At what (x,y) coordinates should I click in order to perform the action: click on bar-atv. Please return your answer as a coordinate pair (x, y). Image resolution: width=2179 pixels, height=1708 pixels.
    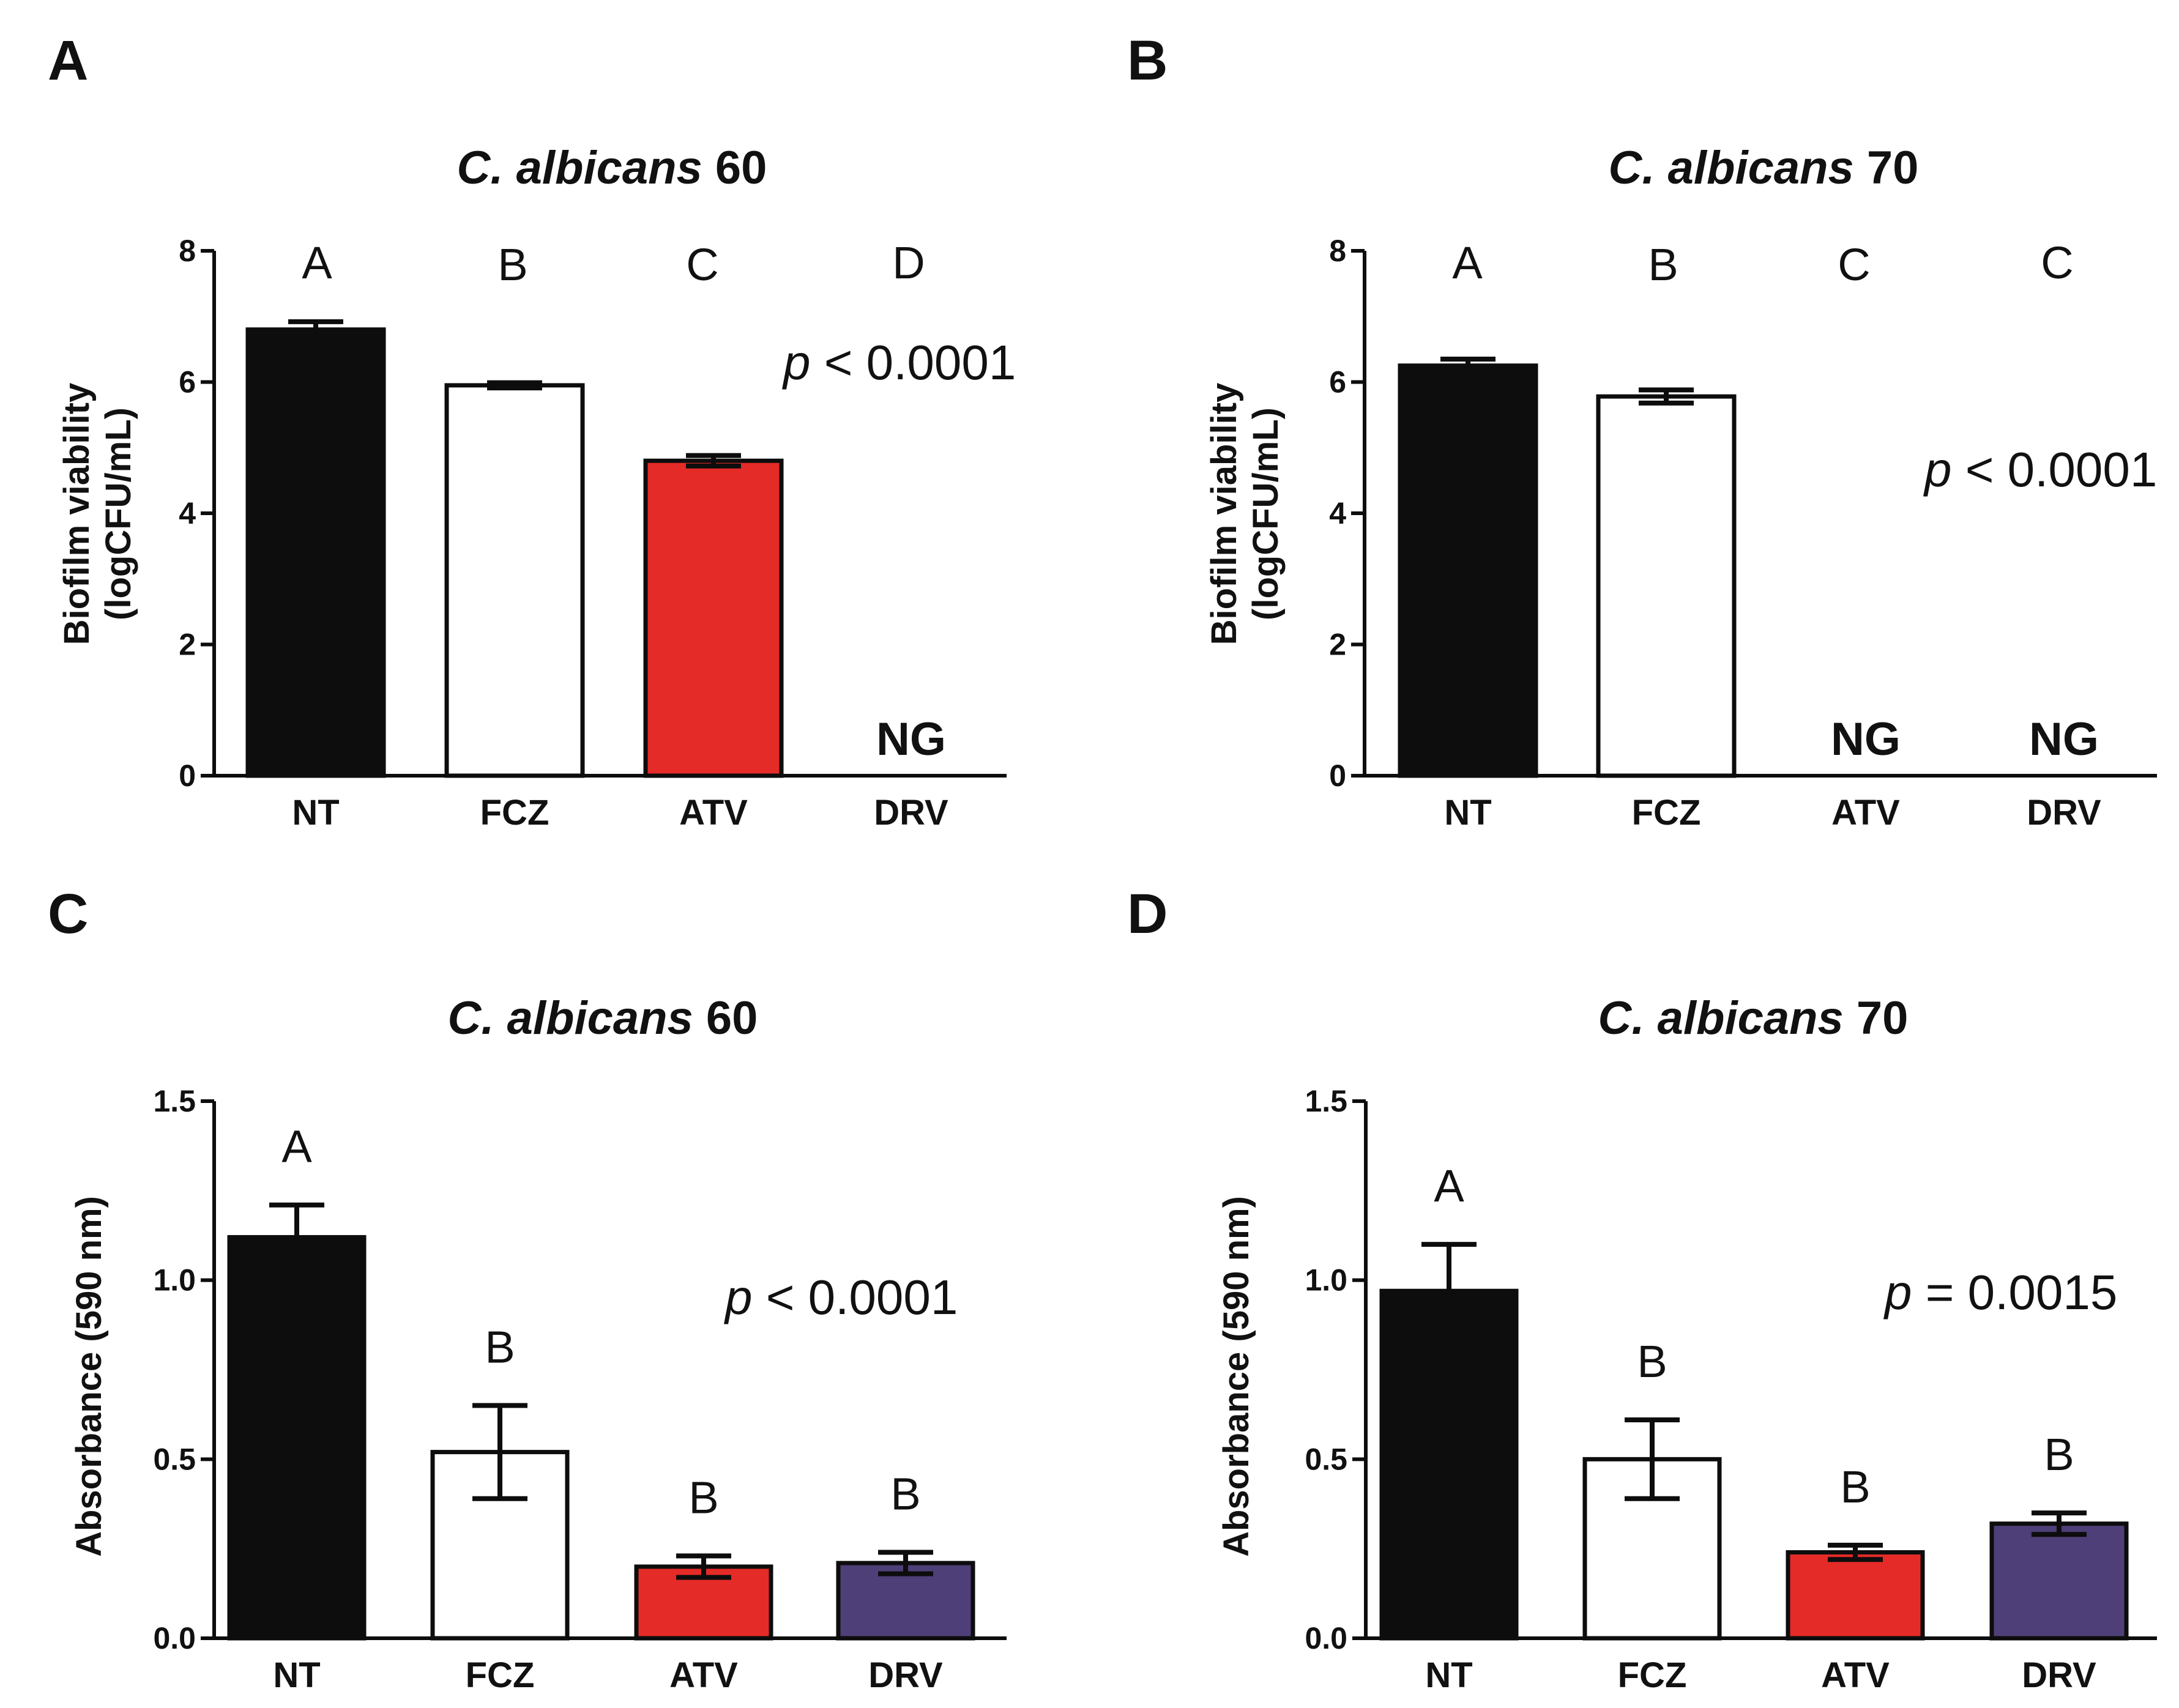
    Looking at the image, I should click on (1855, 1595).